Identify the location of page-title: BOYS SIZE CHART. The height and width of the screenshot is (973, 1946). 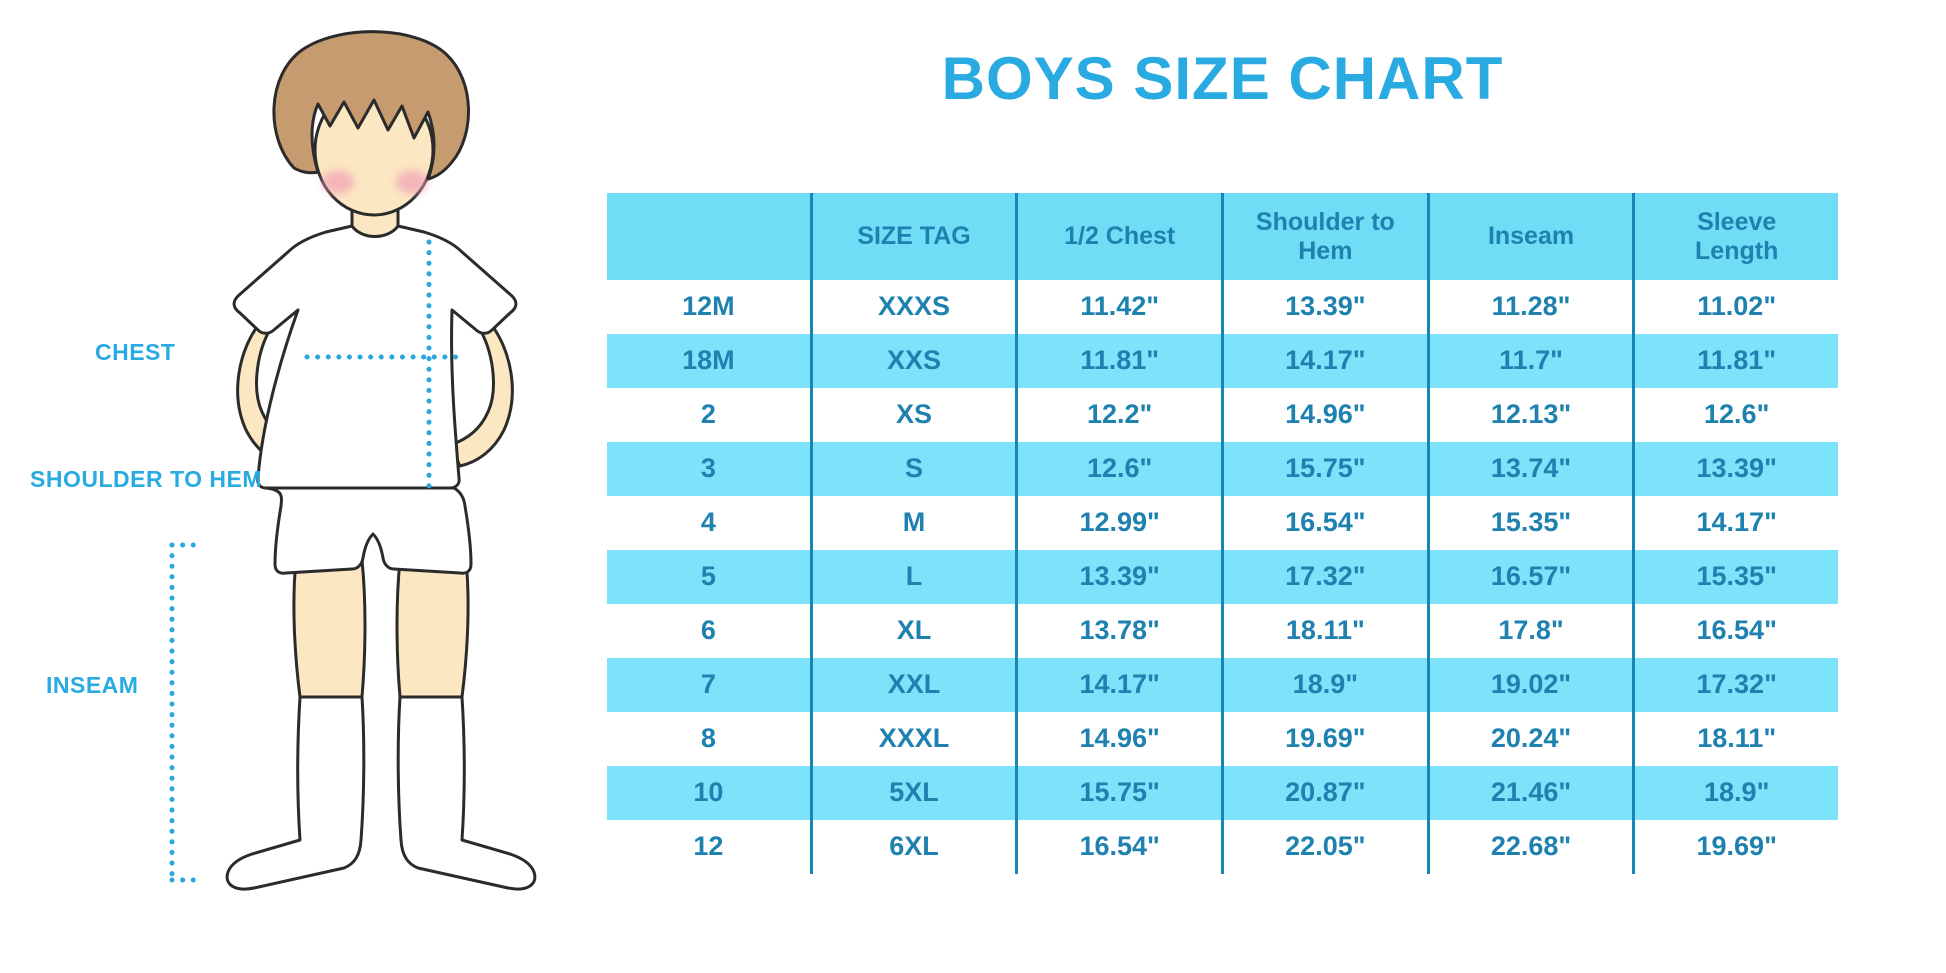
(1222, 78).